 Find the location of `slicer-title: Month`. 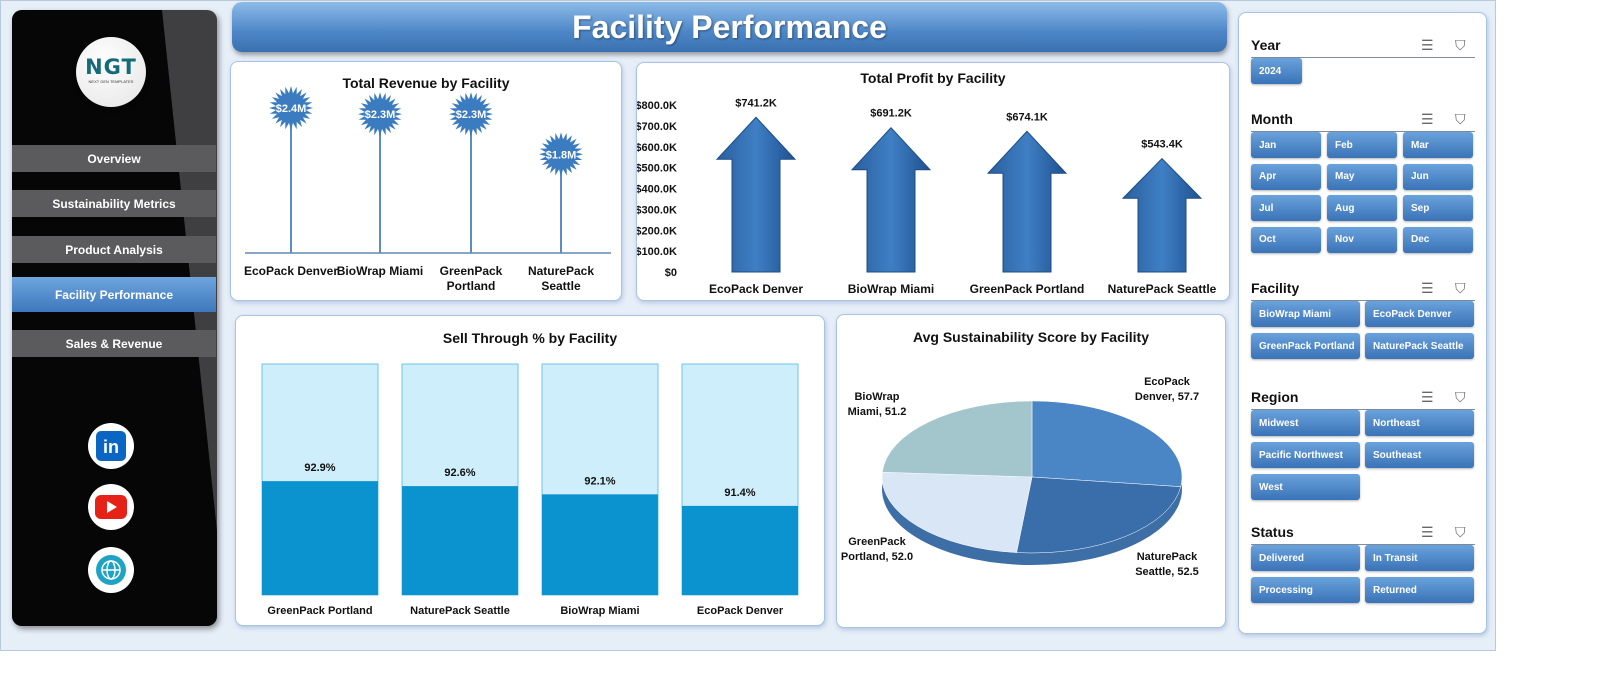

slicer-title: Month is located at coordinates (1272, 119).